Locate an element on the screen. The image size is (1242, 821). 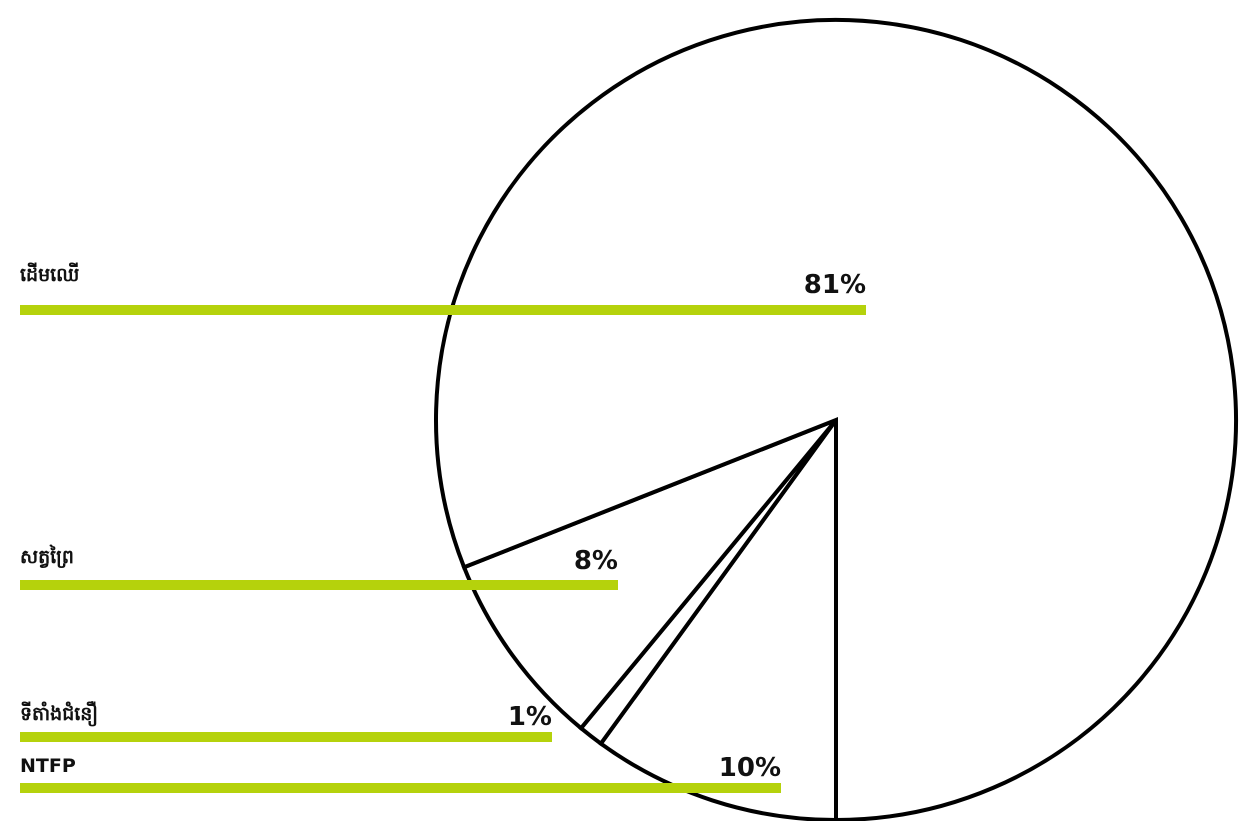
legend-label-2: សត្វព្រៃ is located at coordinates (47, 556).